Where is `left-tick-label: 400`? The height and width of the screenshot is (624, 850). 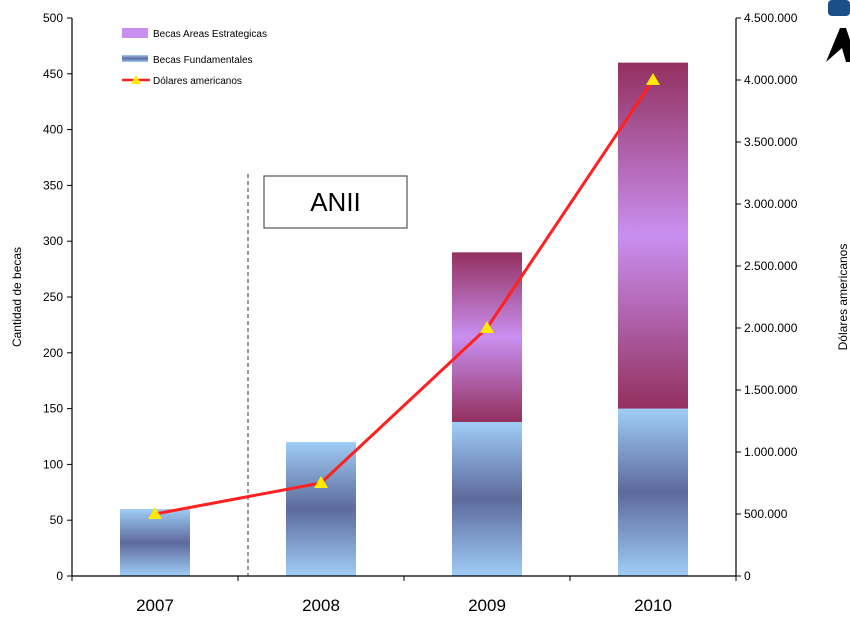 left-tick-label: 400 is located at coordinates (53, 130).